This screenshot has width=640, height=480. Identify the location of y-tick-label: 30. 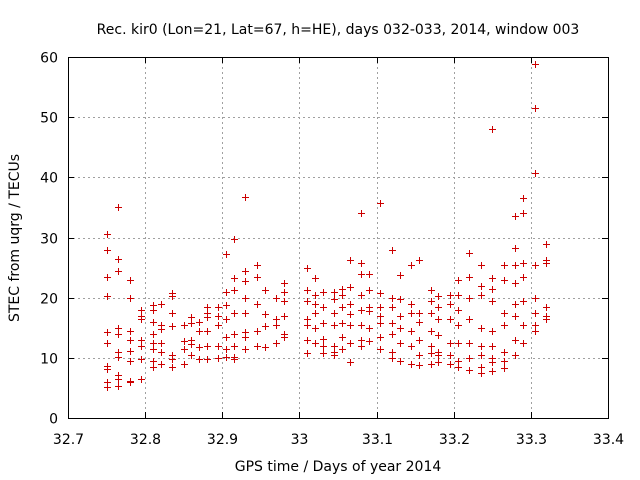
(49, 240).